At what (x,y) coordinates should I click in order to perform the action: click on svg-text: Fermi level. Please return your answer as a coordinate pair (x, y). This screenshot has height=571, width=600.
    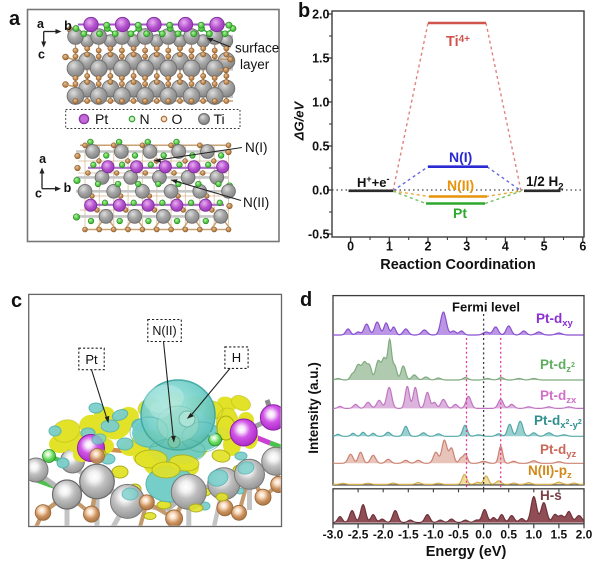
    Looking at the image, I should click on (486, 307).